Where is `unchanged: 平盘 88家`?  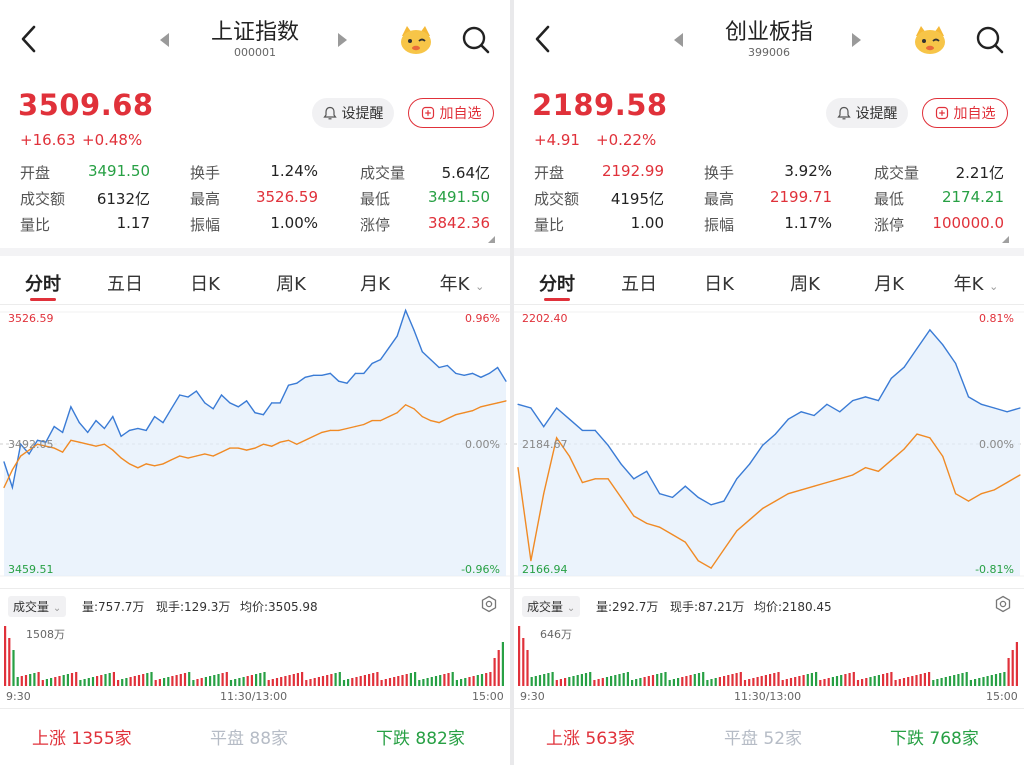
unchanged: 平盘 88家 is located at coordinates (249, 736).